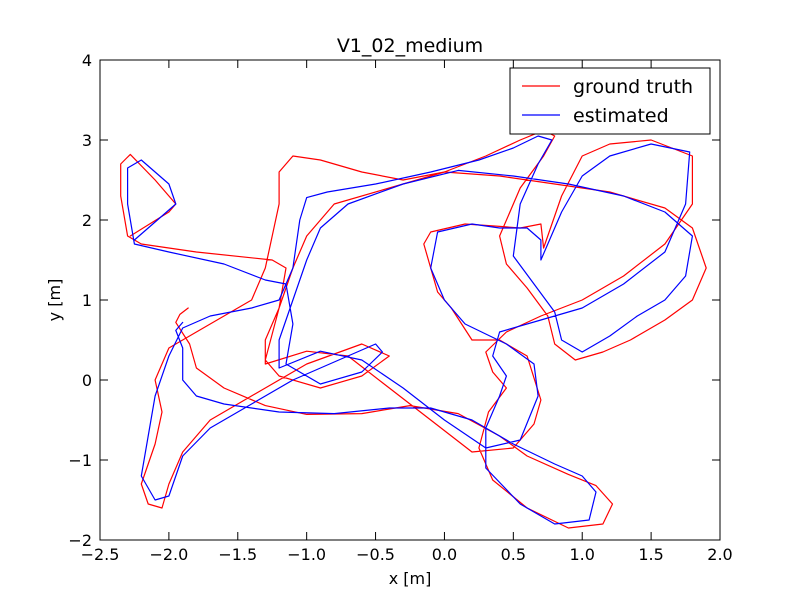 This screenshot has width=800, height=600. Describe the element at coordinates (719, 554) in the screenshot. I see `x-tick-label: 2.0` at that location.